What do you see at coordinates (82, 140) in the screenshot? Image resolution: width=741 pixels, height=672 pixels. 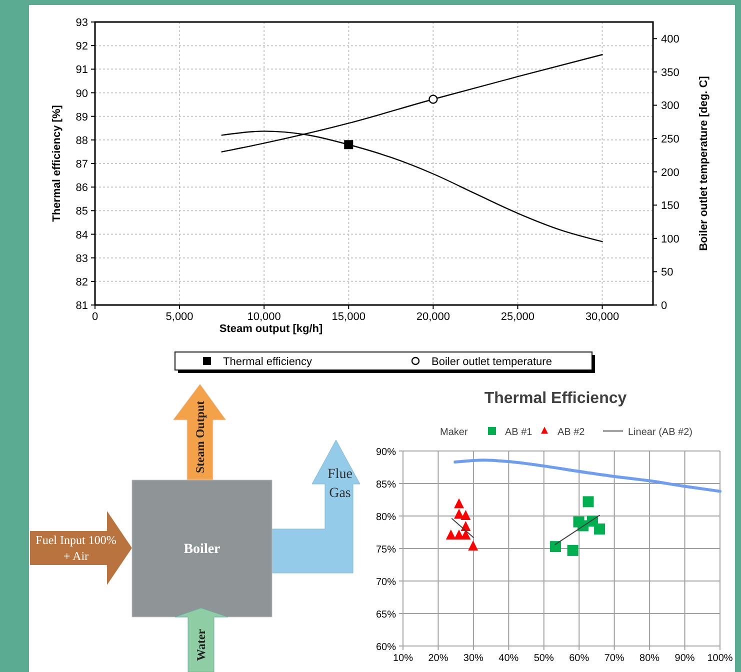 I see `y-tick-label: 88` at bounding box center [82, 140].